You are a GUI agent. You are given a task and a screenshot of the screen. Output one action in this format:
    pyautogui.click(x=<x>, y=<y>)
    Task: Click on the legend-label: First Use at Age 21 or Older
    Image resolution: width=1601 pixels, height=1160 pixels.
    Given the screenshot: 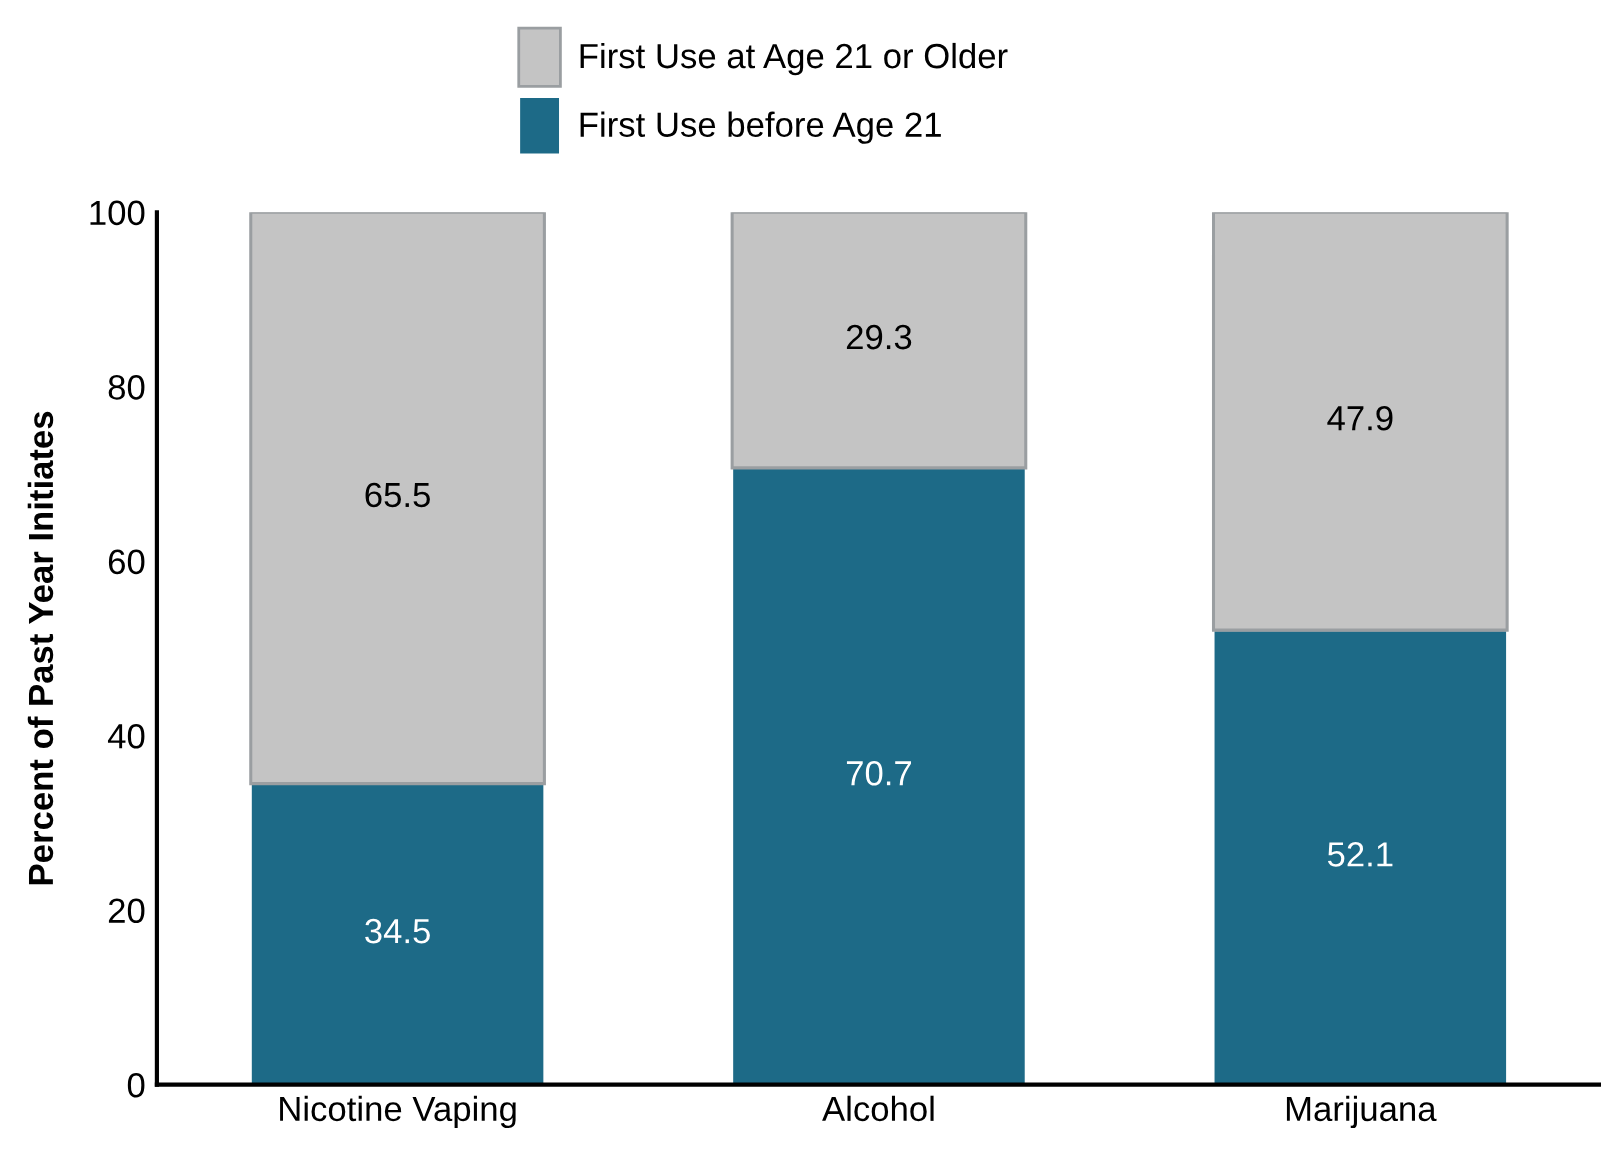 What is the action you would take?
    pyautogui.click(x=794, y=59)
    